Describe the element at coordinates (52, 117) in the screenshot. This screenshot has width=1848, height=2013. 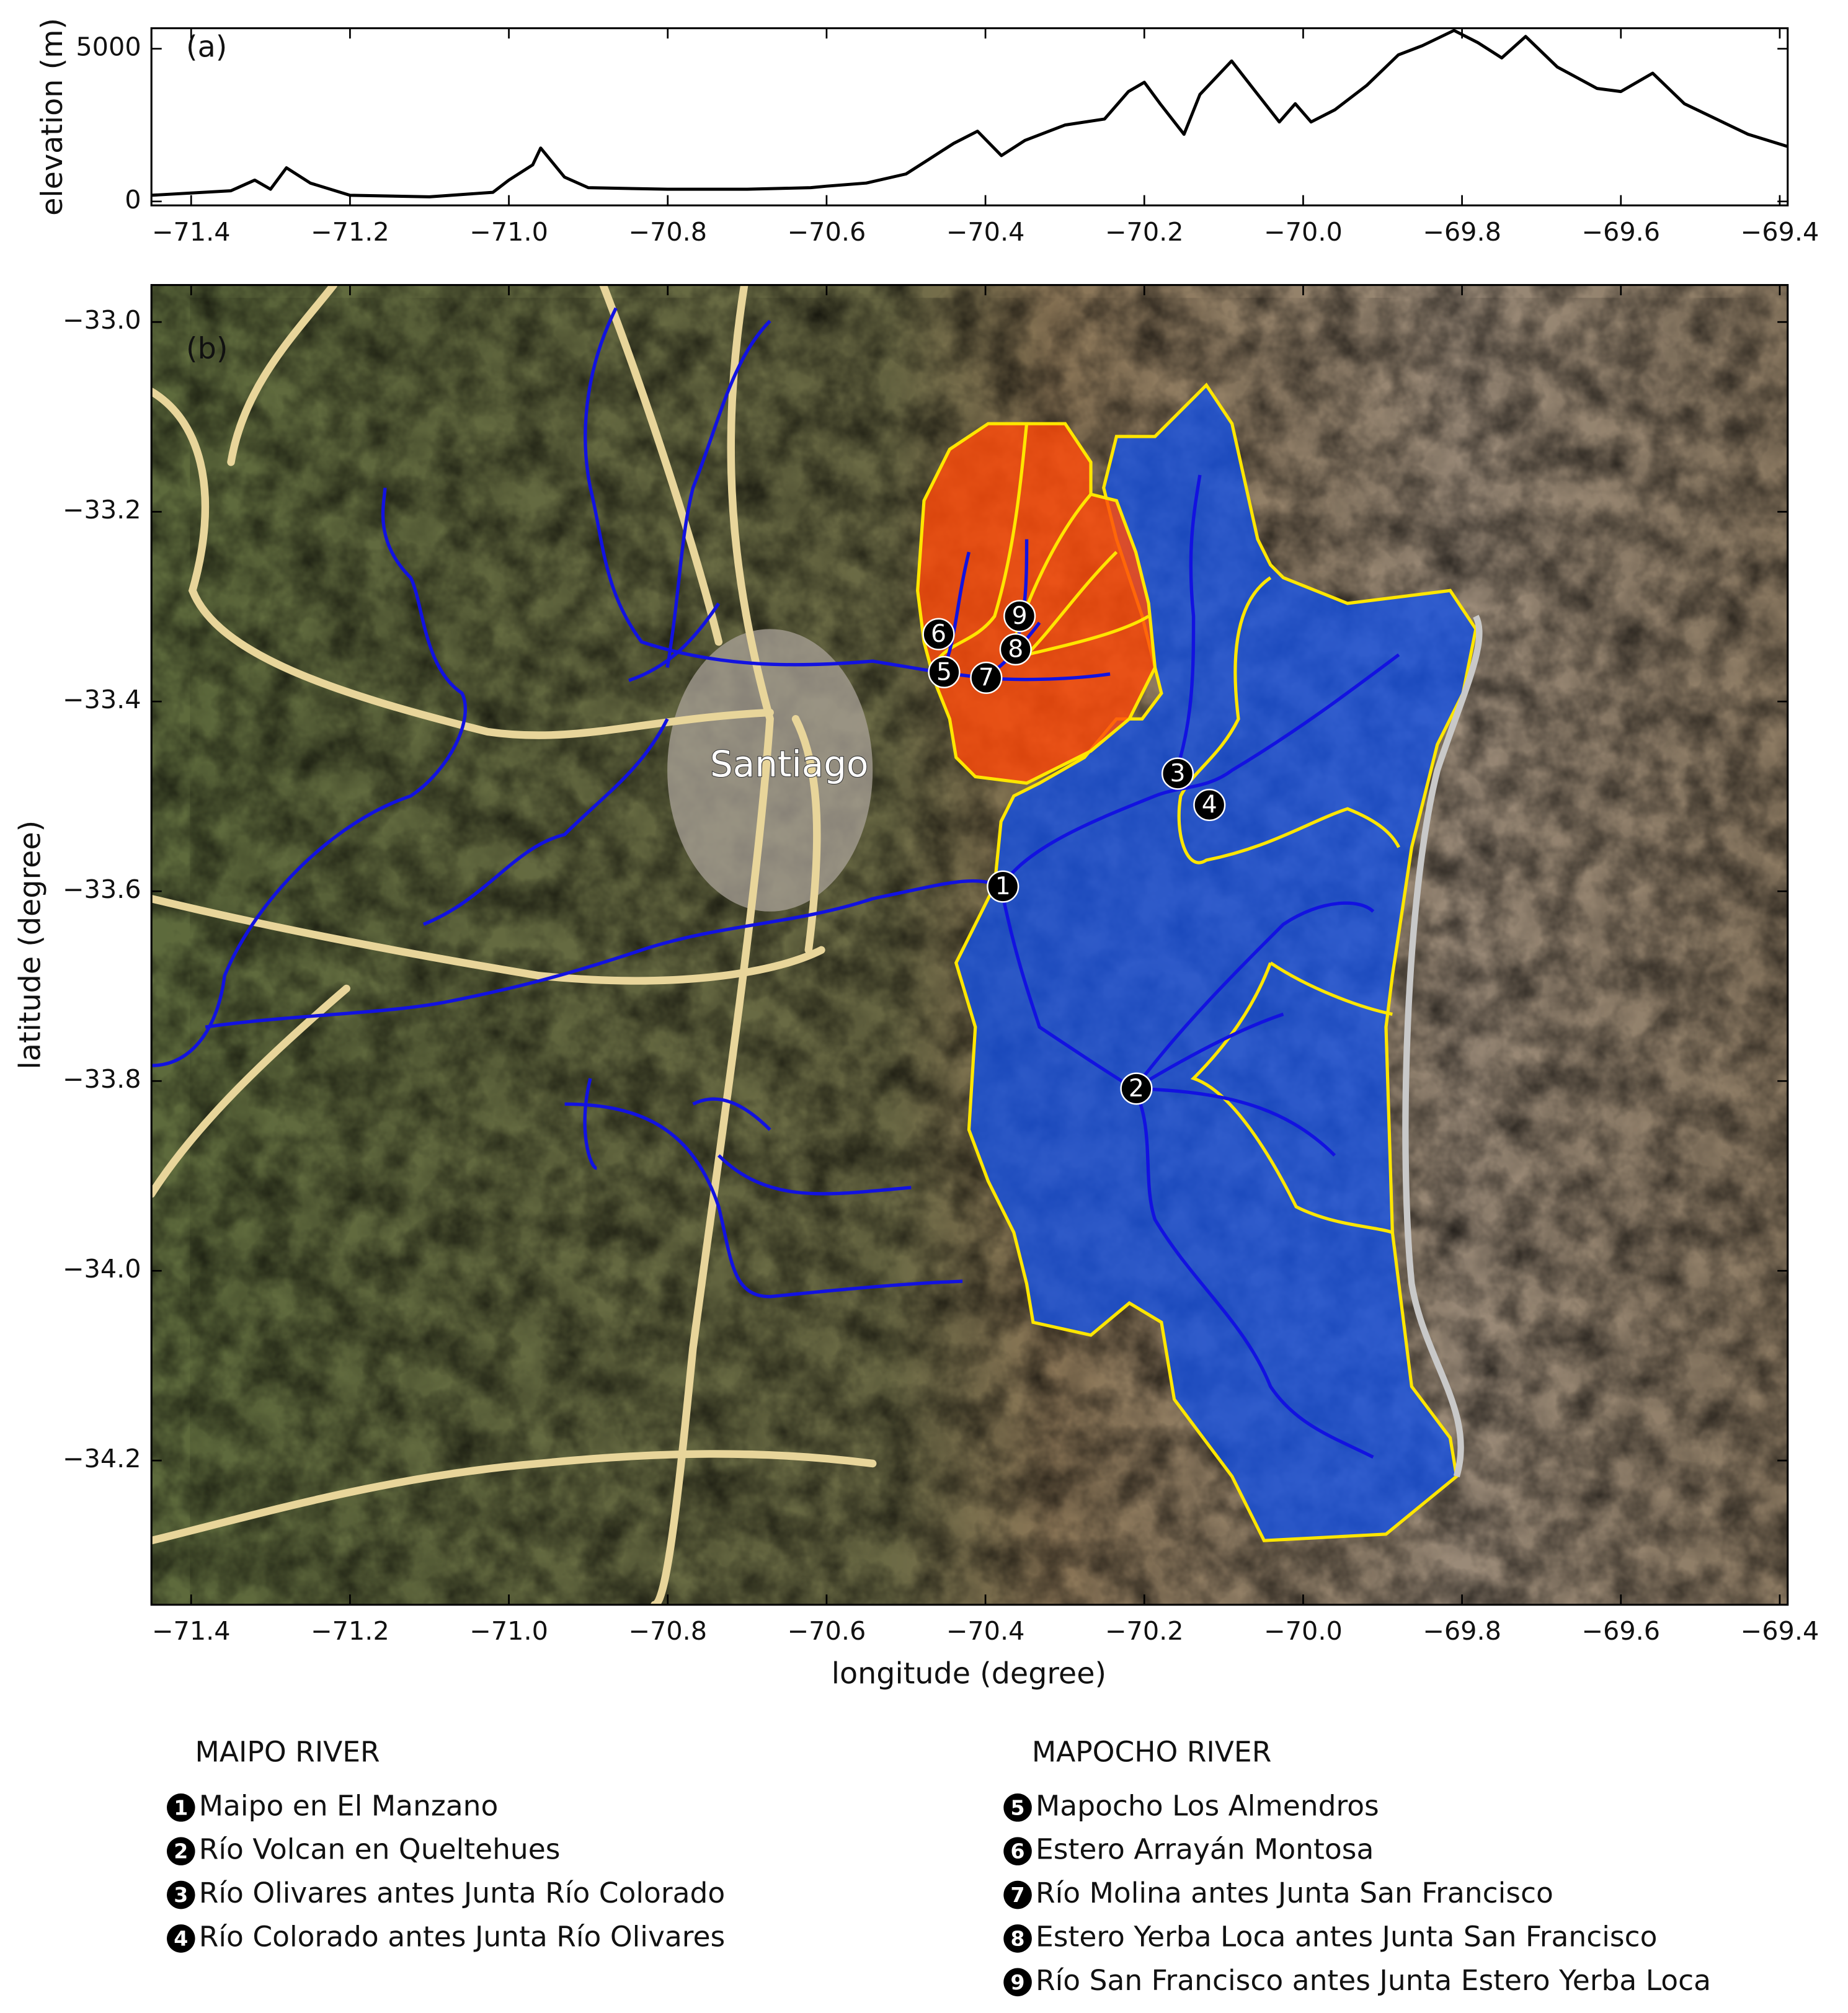
I see `y-axis-label: elevation (m)` at that location.